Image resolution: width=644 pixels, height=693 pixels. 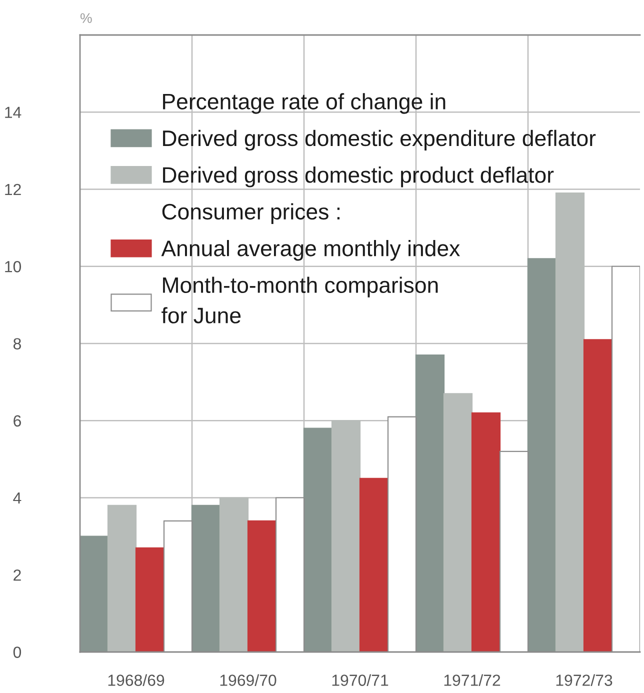 What do you see at coordinates (17, 498) in the screenshot?
I see `y-tick-label: 4` at bounding box center [17, 498].